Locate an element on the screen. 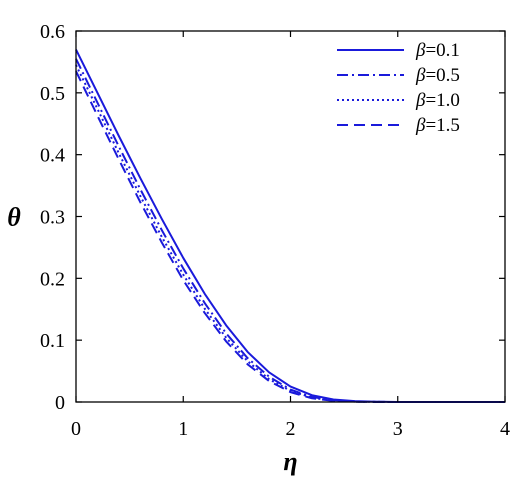 Image resolution: width=512 pixels, height=478 pixels. x-tick-label: 2 is located at coordinates (291, 429).